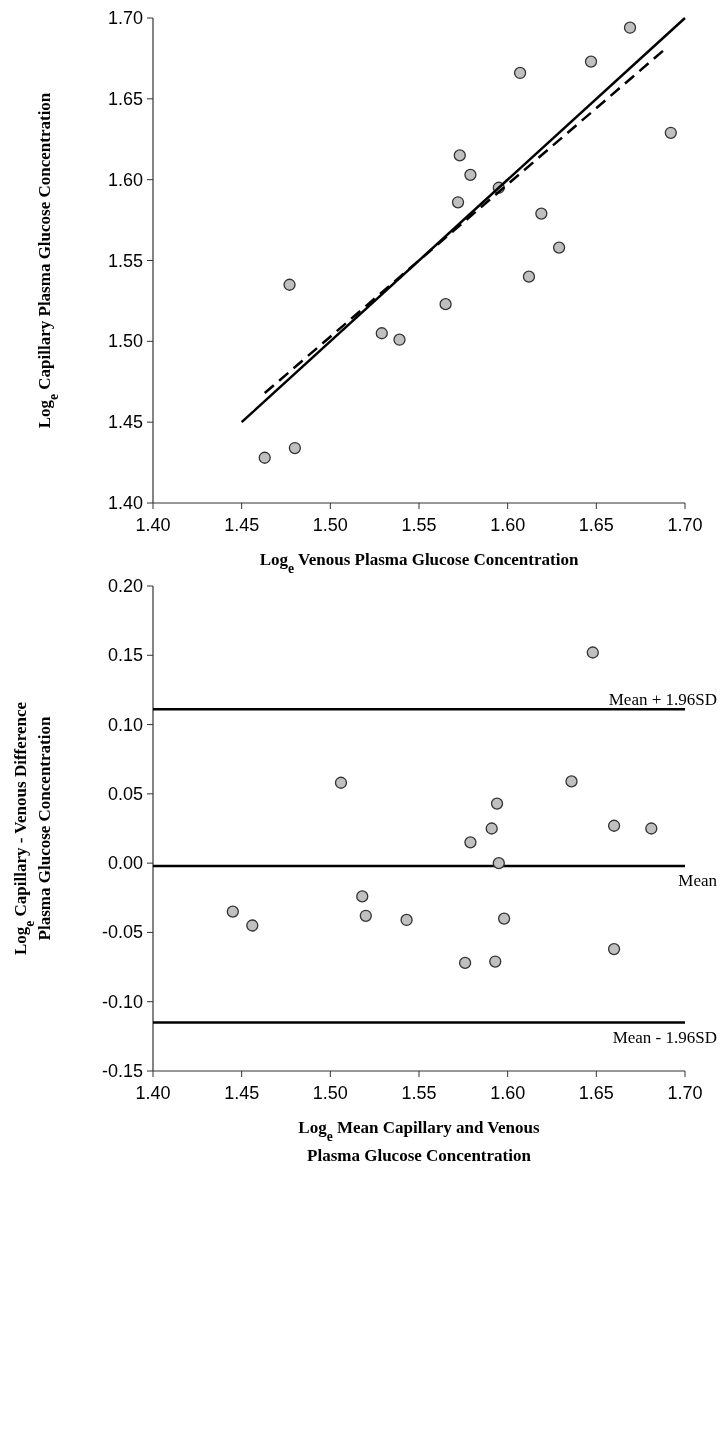  Describe the element at coordinates (125, 179) in the screenshot. I see `y-tick-label: 1.60` at that location.